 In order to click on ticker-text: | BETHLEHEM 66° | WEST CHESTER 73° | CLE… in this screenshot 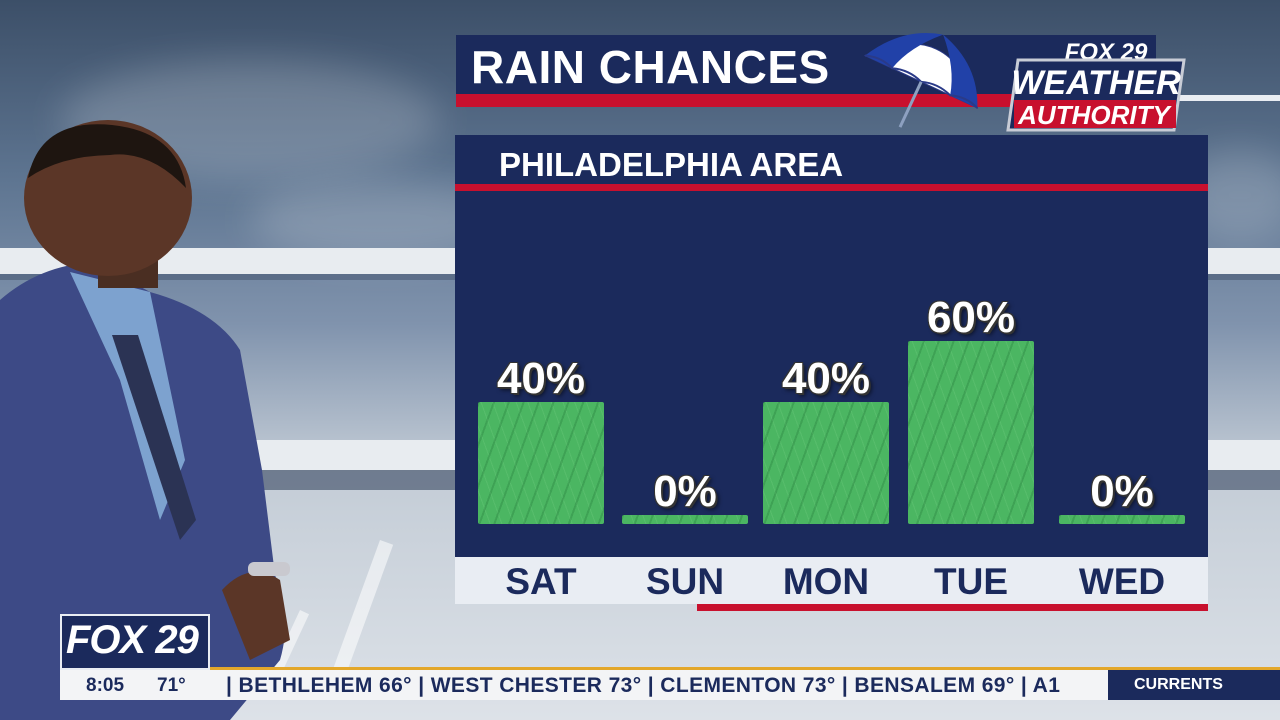, I will do `click(643, 685)`.